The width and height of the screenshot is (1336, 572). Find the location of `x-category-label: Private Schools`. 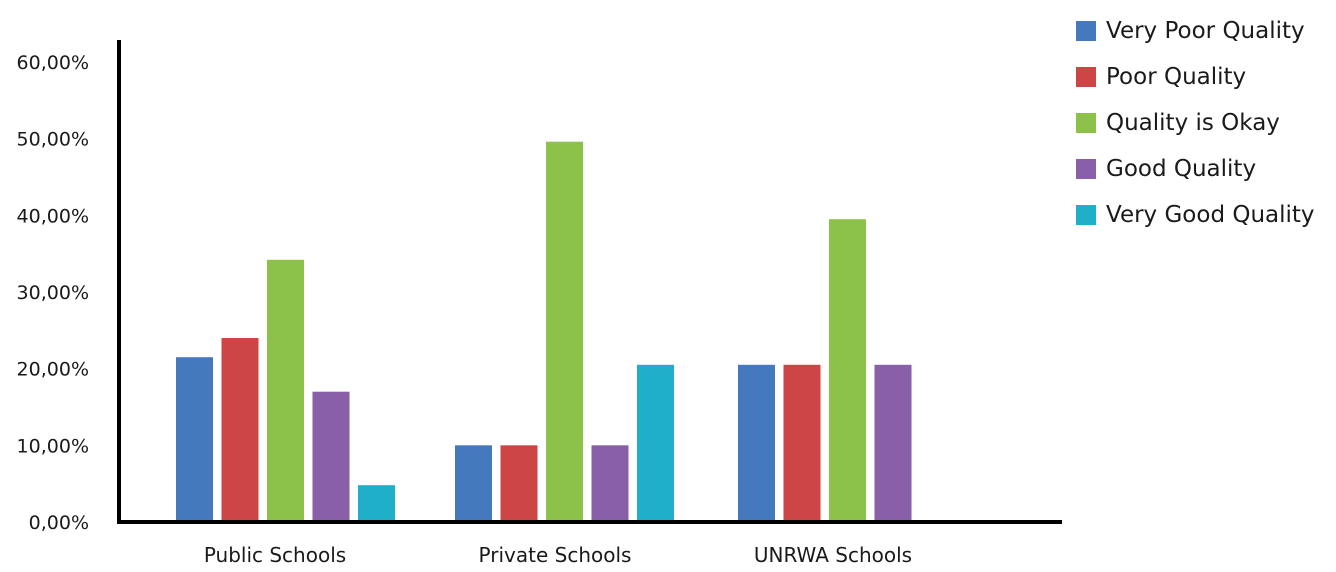

x-category-label: Private Schools is located at coordinates (555, 555).